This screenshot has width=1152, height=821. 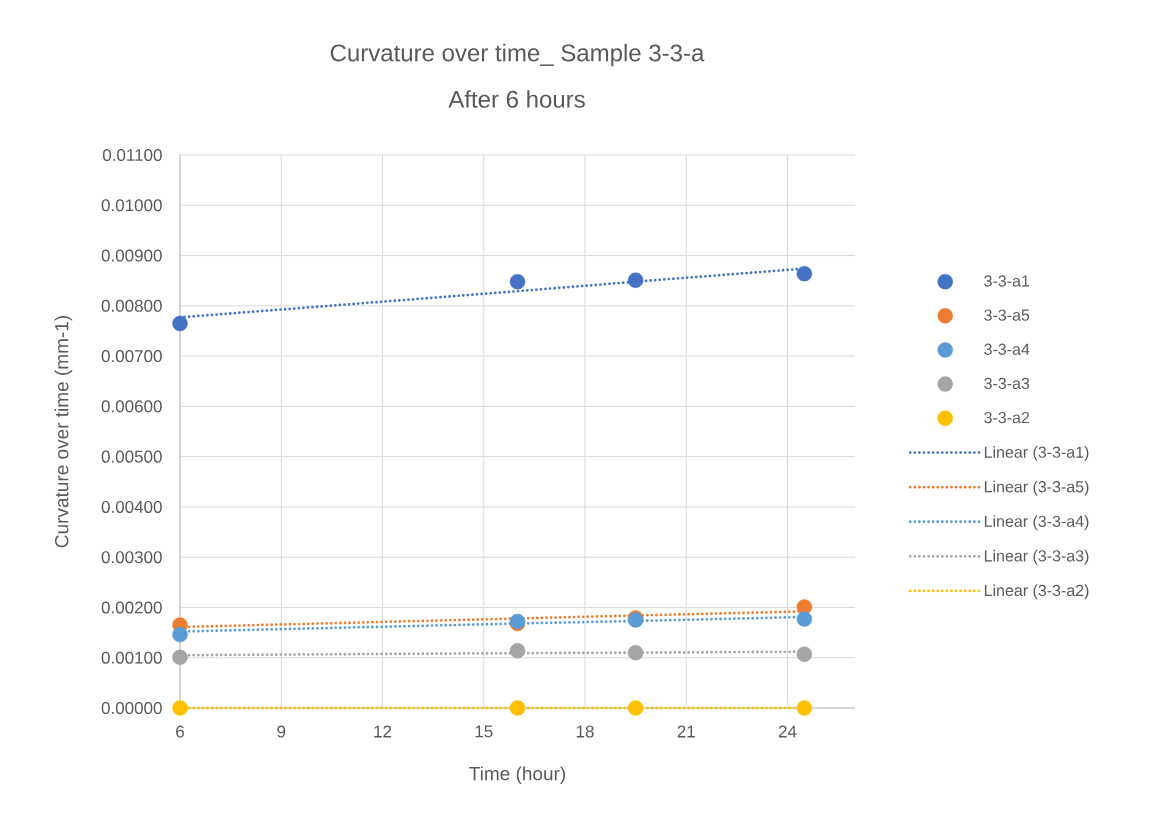 What do you see at coordinates (787, 731) in the screenshot?
I see `x-tick-label: 24` at bounding box center [787, 731].